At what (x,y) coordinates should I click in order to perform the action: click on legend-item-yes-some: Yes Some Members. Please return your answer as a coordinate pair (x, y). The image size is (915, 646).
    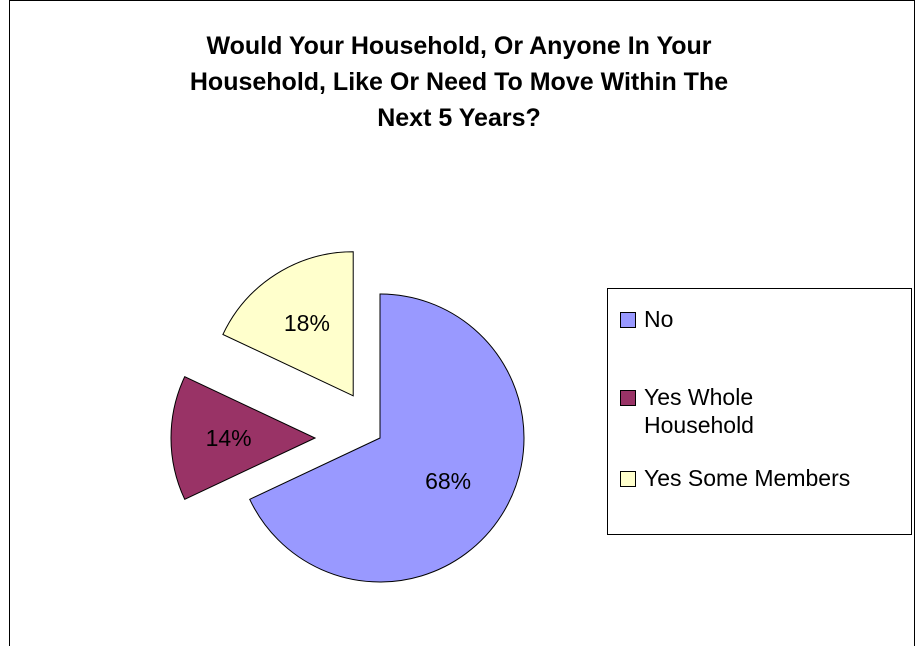
    Looking at the image, I should click on (767, 478).